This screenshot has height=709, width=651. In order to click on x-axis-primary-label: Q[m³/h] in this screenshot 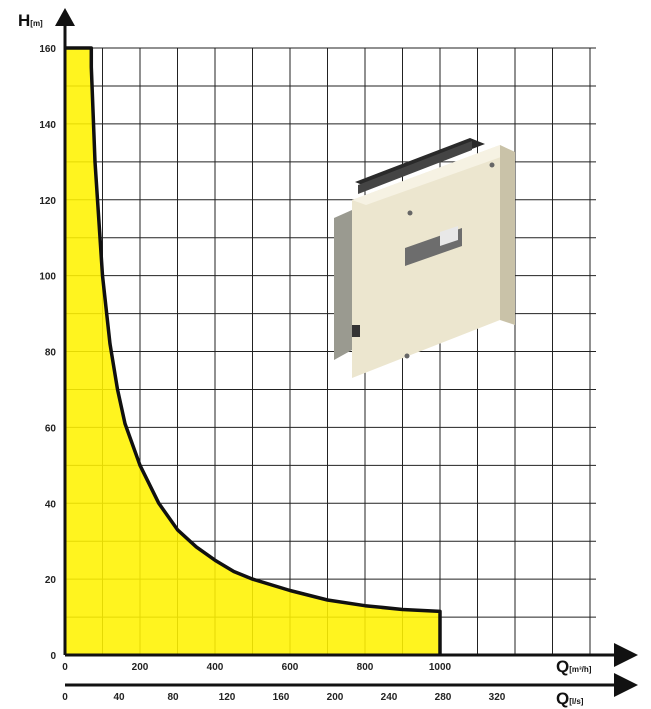, I will do `click(574, 666)`.